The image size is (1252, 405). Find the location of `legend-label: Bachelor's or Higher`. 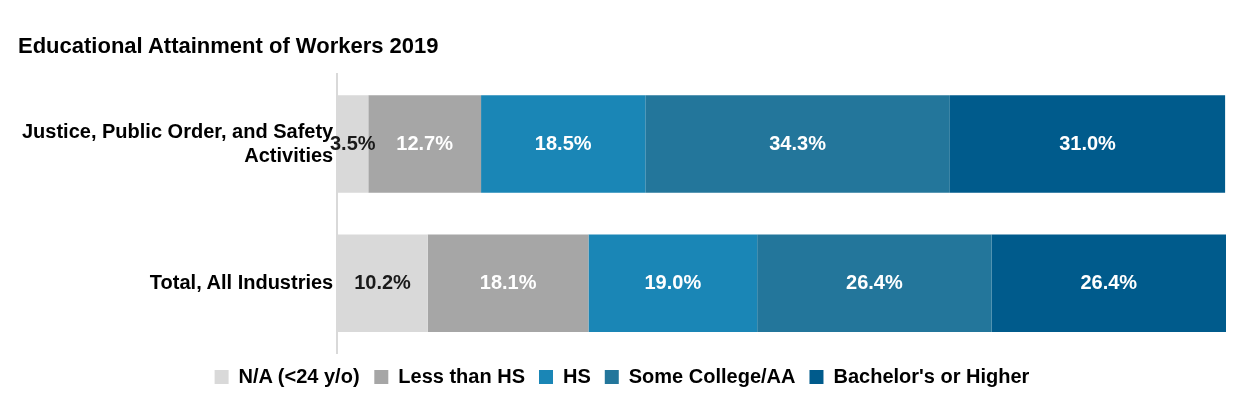

legend-label: Bachelor's or Higher is located at coordinates (931, 375).